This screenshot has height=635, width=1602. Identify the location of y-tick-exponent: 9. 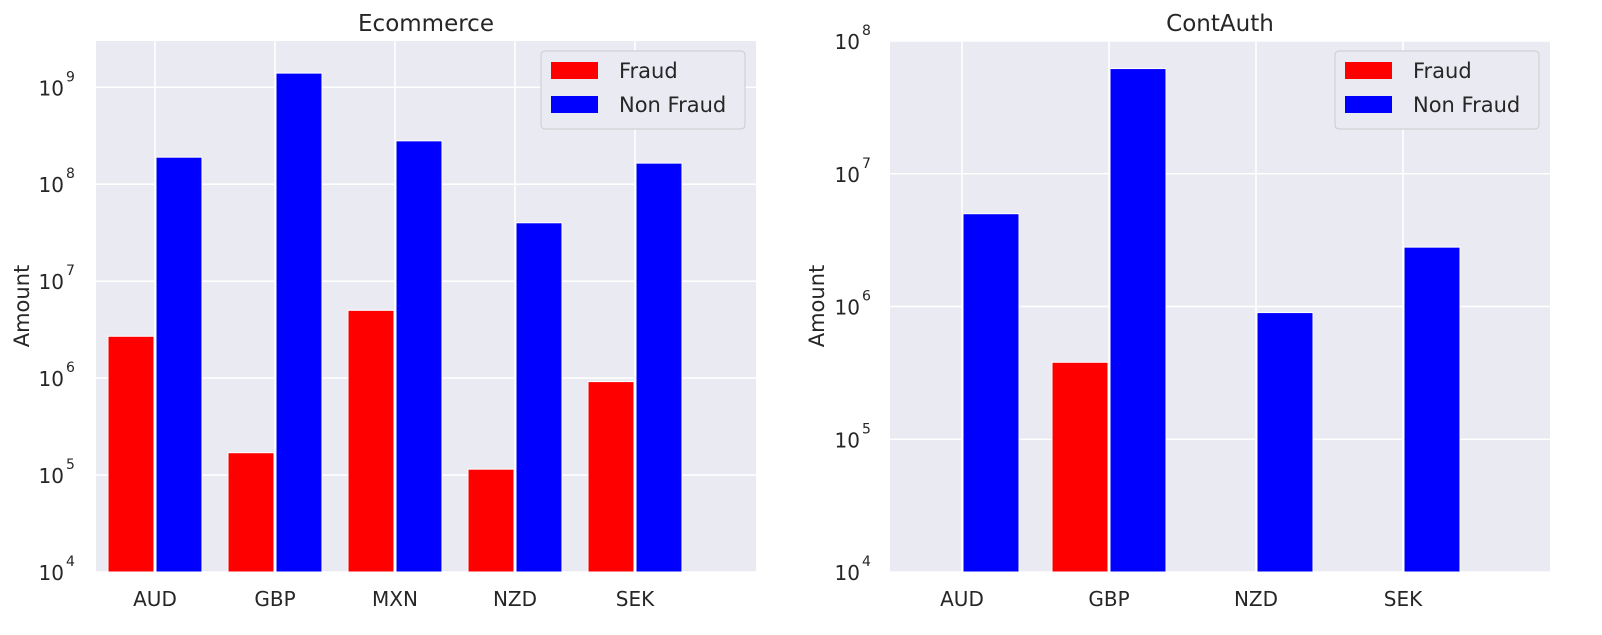
(70, 77).